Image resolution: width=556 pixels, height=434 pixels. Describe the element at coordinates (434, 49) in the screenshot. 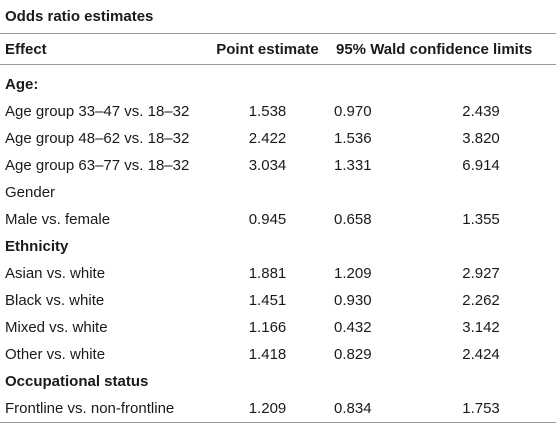

I see `header-confidence-limits: 95% Wald confidence limits` at that location.